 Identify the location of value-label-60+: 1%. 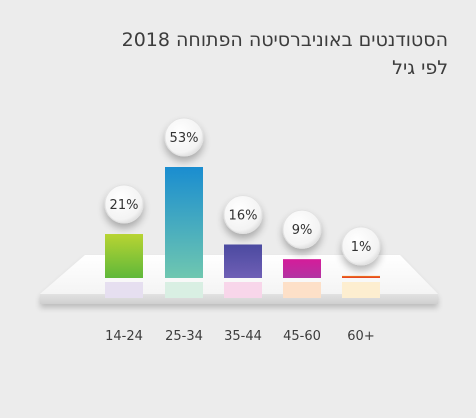
(361, 247).